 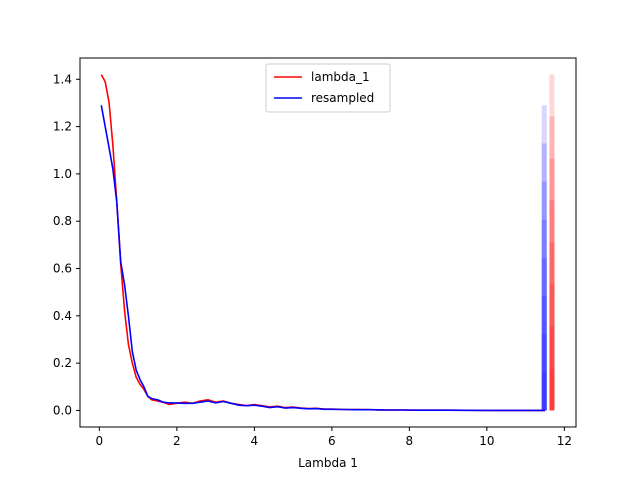 I want to click on x-tick-label: 4, so click(x=255, y=441).